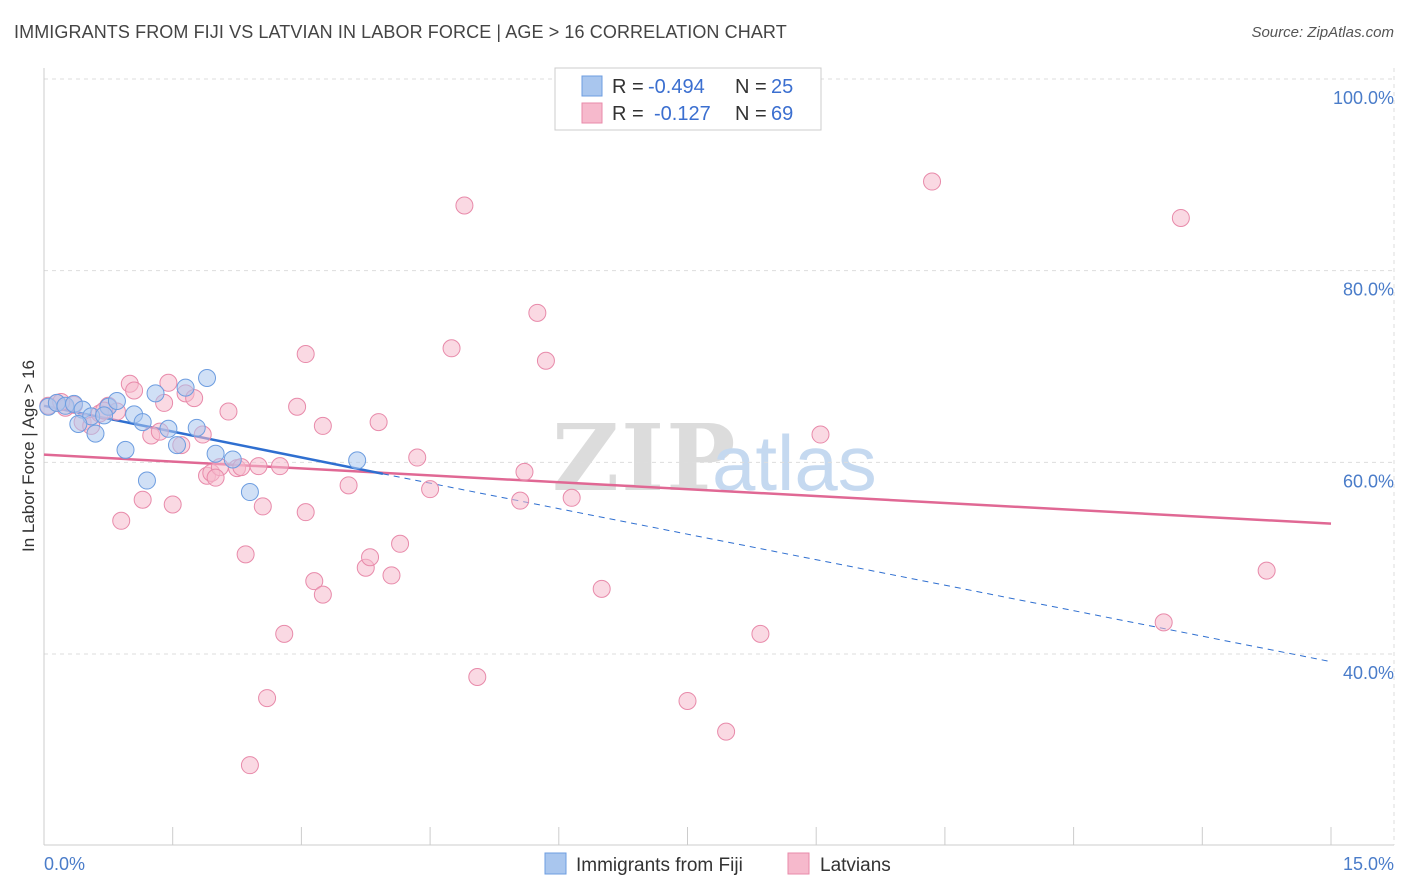 The image size is (1406, 892). Describe the element at coordinates (798, 863) in the screenshot. I see `bottom-legend-latvian-swatch` at that location.